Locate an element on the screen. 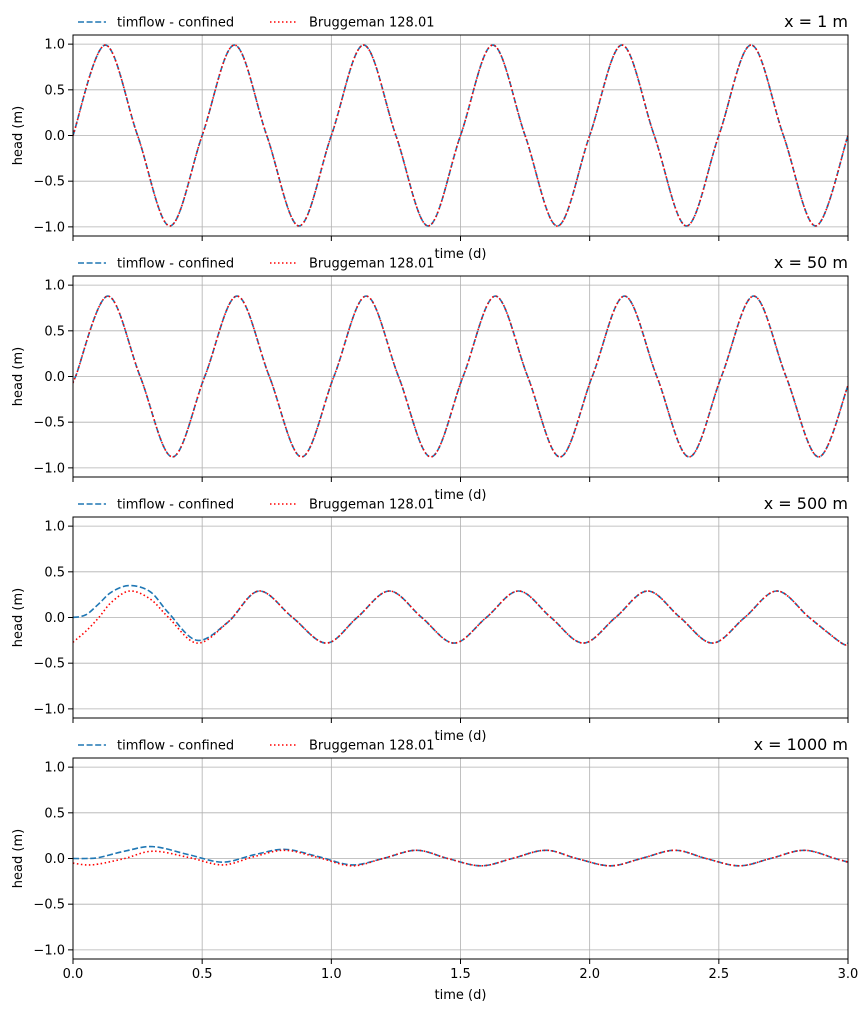  x-tick-label: 0.0 is located at coordinates (73, 974).